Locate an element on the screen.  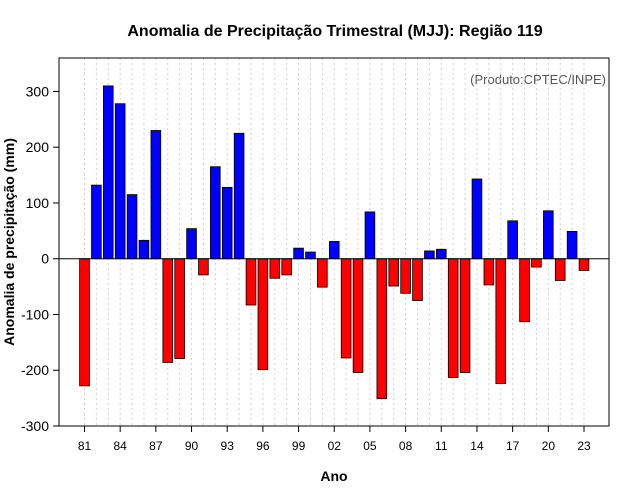
bar-2017 is located at coordinates (512, 240).